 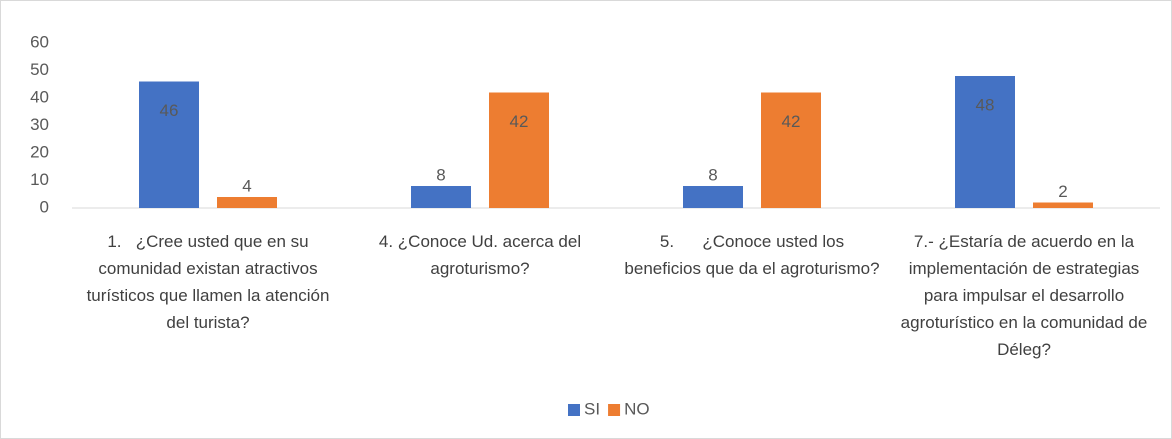 I want to click on data-label: 2, so click(x=1062, y=191).